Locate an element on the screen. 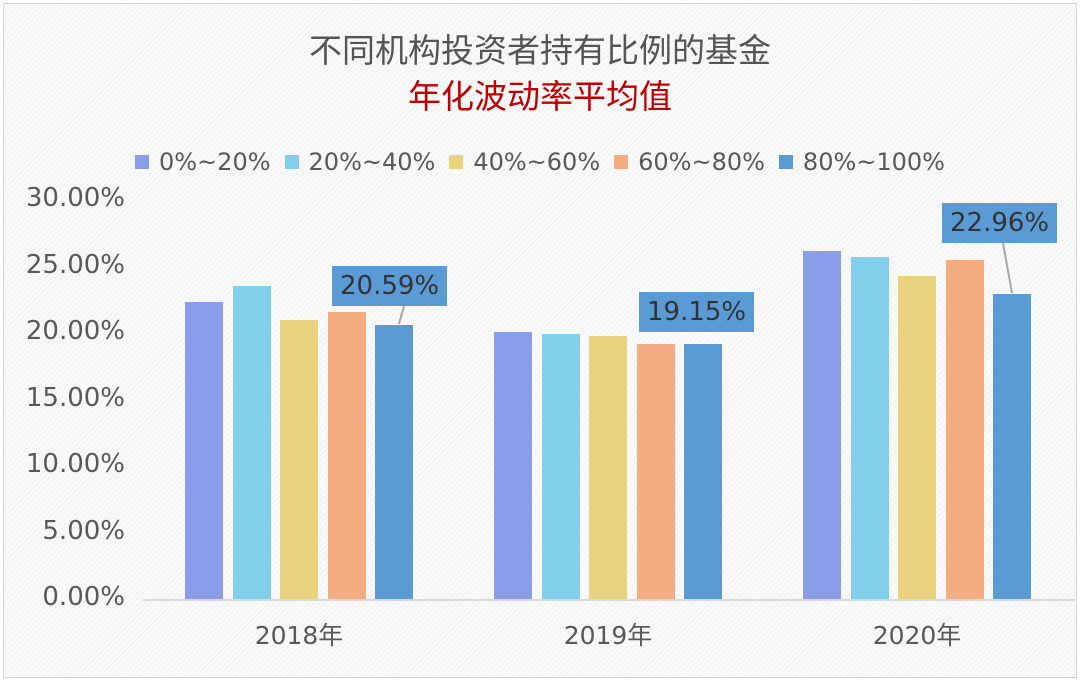  legend-label: 0%~20% is located at coordinates (215, 162).